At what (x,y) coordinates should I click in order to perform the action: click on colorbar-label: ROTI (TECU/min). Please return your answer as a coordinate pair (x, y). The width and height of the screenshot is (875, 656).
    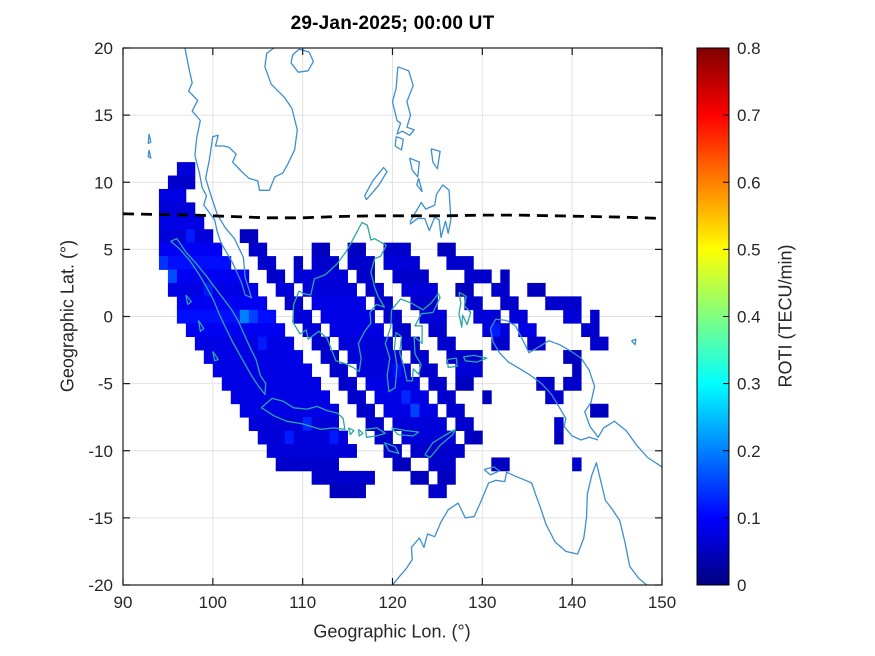
    Looking at the image, I should click on (785, 316).